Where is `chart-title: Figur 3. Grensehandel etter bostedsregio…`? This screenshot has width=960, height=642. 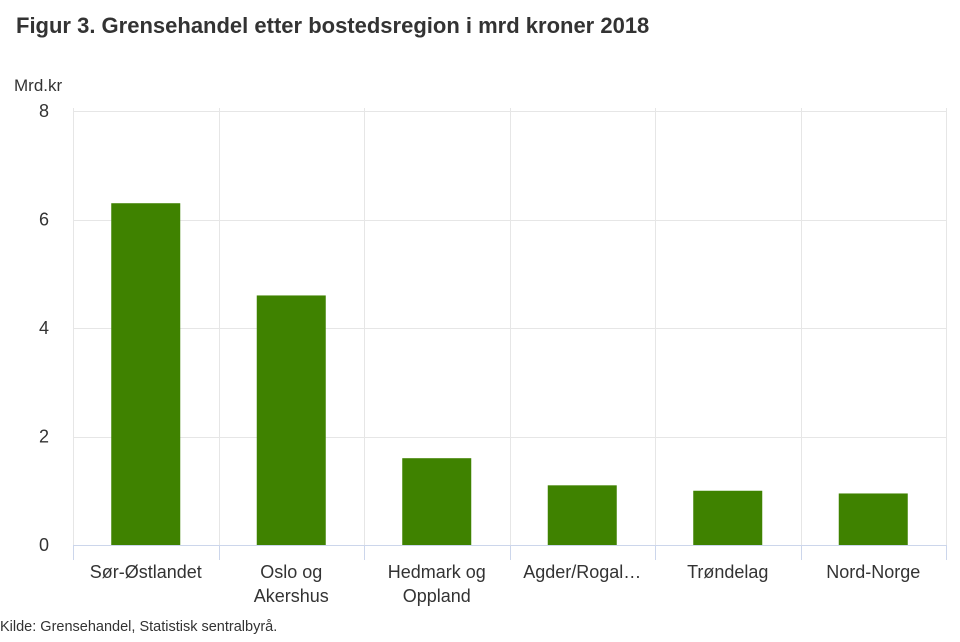
chart-title: Figur 3. Grensehandel etter bostedsregio… is located at coordinates (333, 25).